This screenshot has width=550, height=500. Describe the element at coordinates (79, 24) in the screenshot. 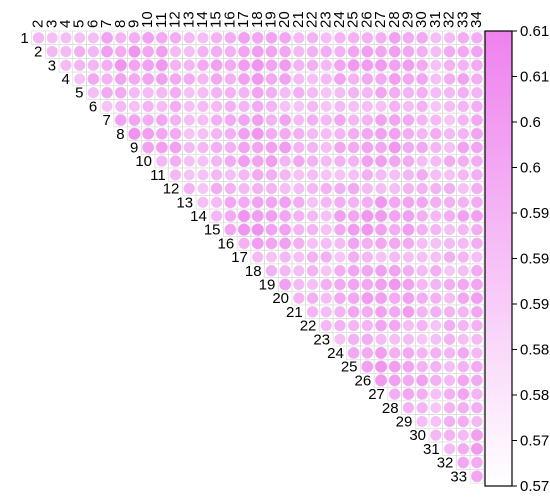

I see `col-label-5: 5` at that location.